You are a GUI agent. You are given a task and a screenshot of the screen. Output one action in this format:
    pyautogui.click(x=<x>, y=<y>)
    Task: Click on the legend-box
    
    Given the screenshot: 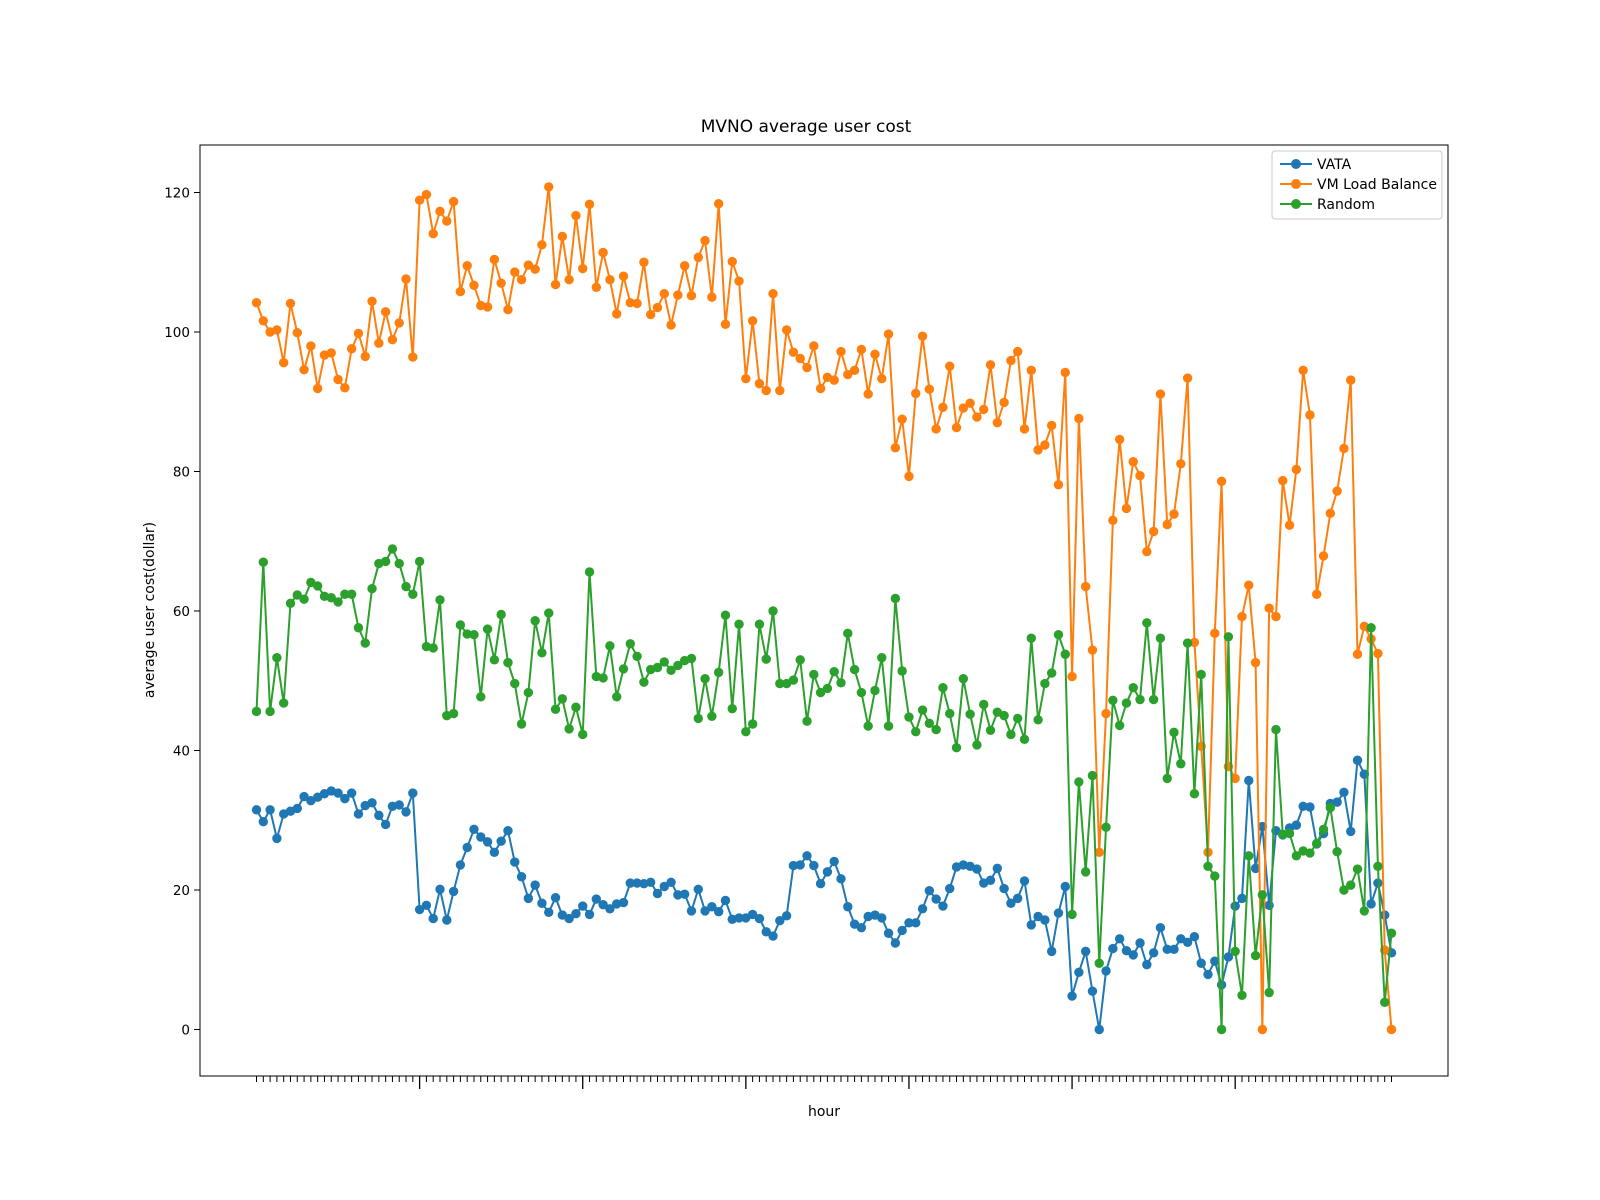 What is the action you would take?
    pyautogui.click(x=1357, y=185)
    